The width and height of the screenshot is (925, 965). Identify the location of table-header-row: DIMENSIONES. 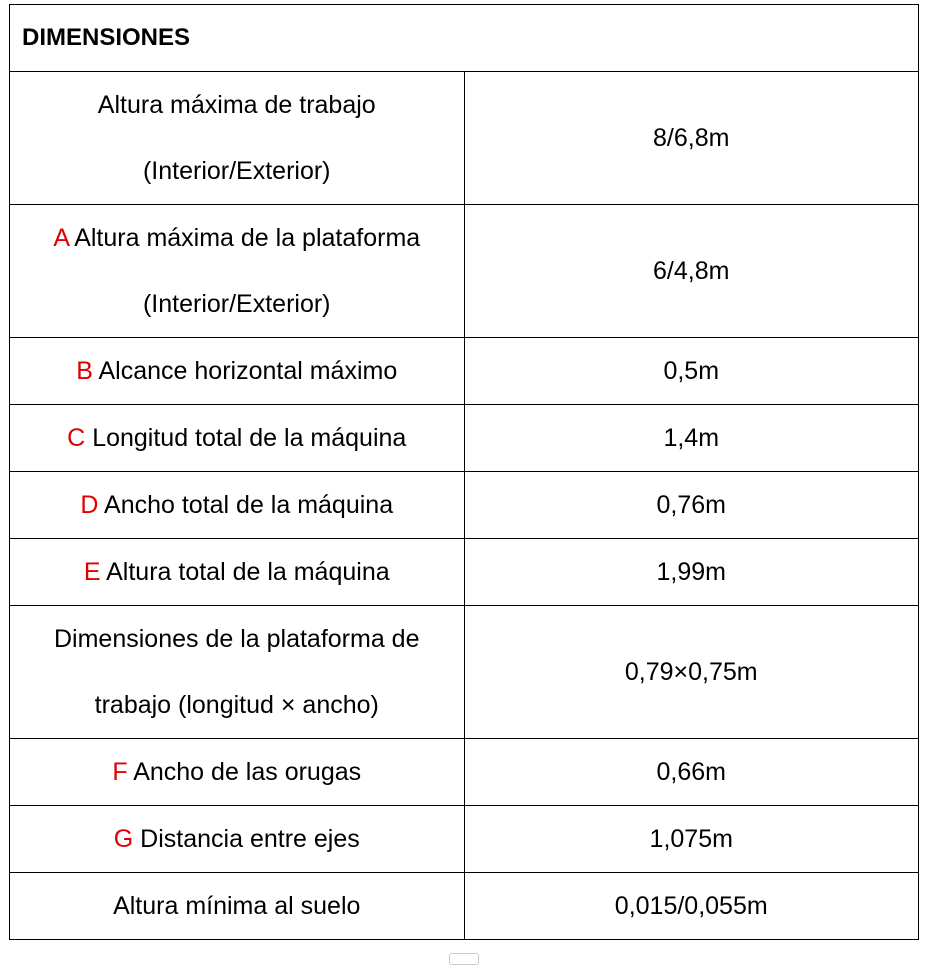
(464, 38).